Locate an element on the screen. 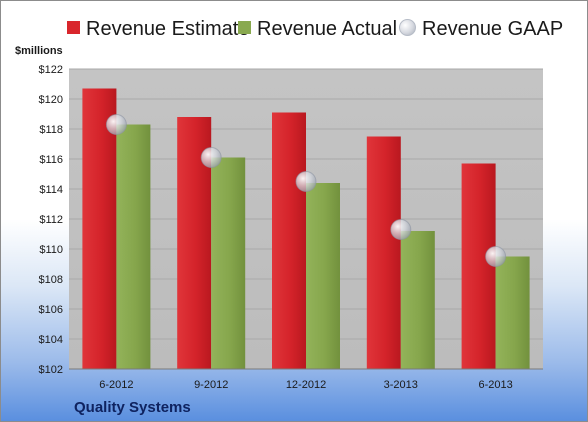 This screenshot has height=422, width=588. x-tick-label: 9-2012 is located at coordinates (211, 385).